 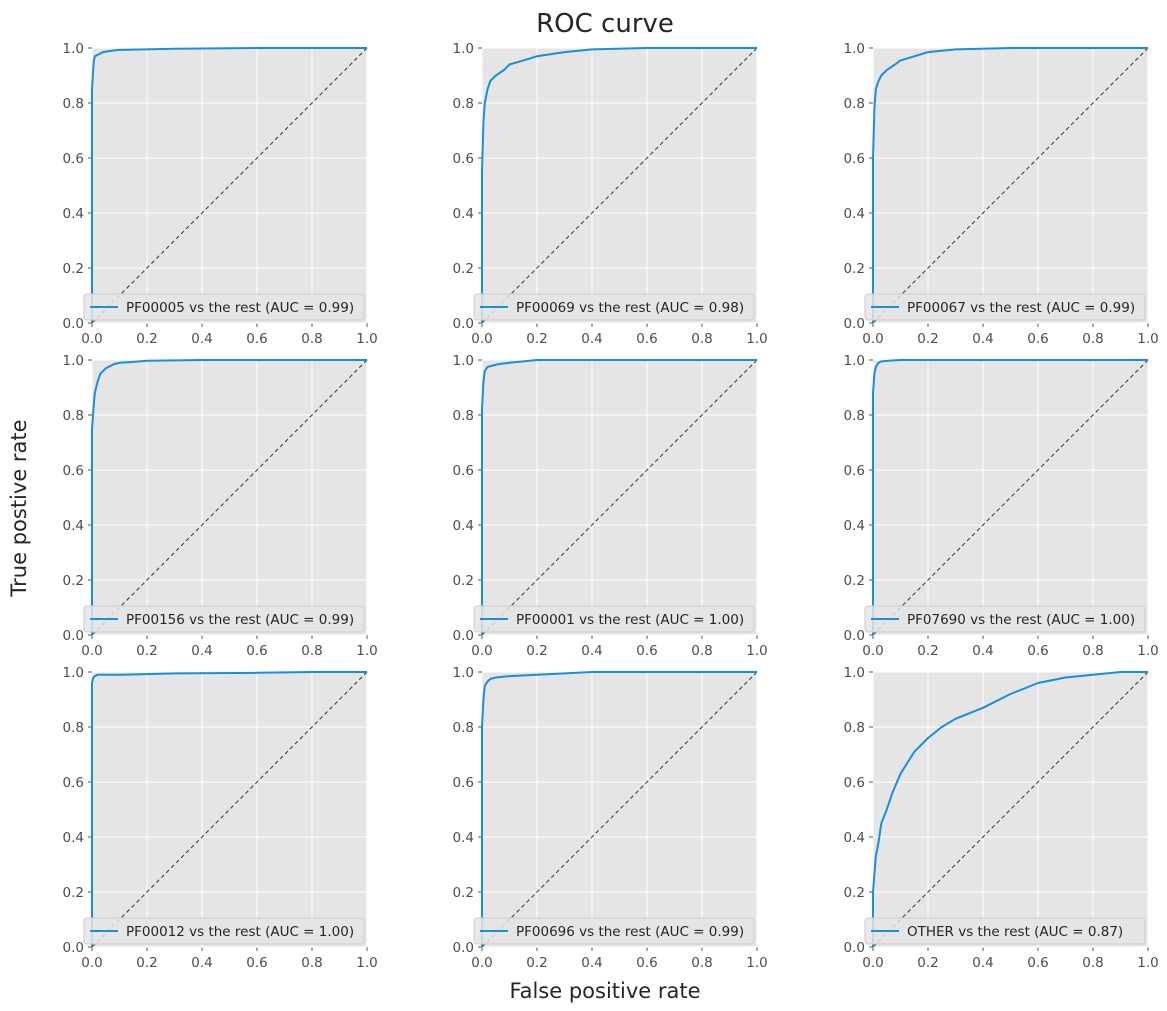 I want to click on legend: PF00005 vs the rest (AUC = 0.99), so click(x=224, y=307).